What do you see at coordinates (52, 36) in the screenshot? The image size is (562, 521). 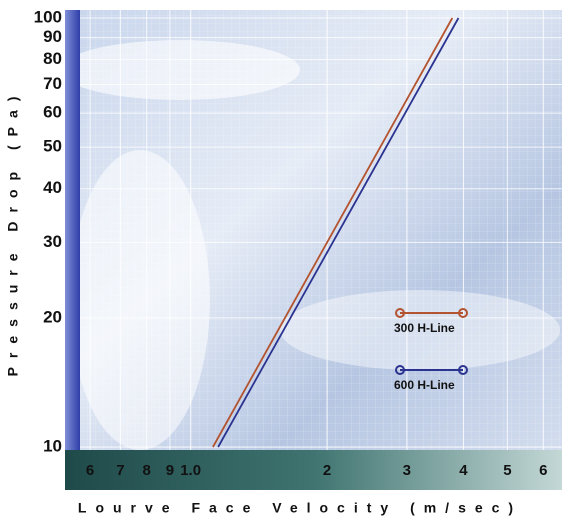 I see `y-tick-label: 90` at bounding box center [52, 36].